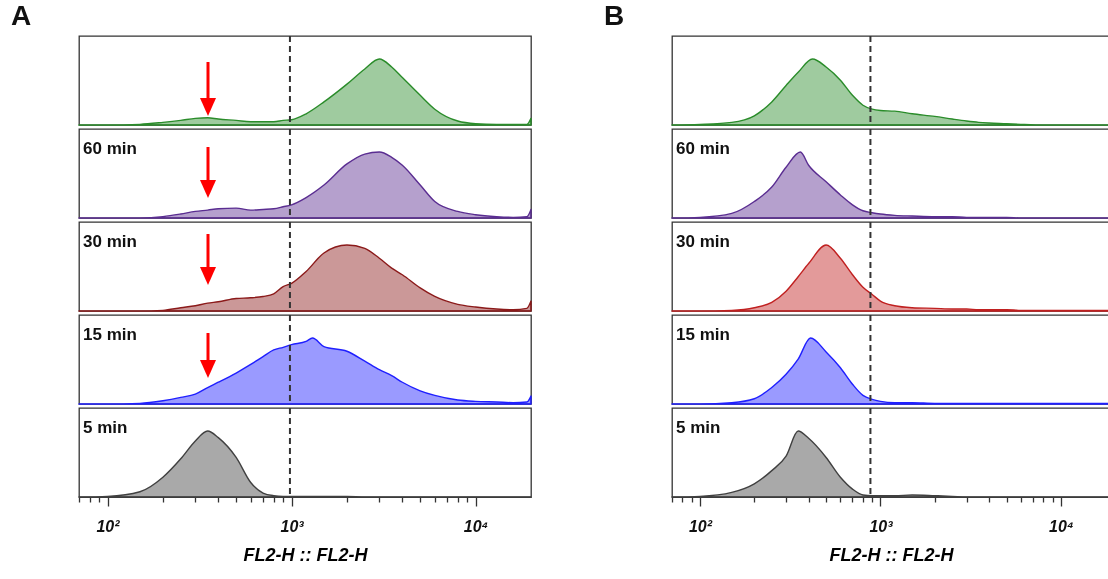 This screenshot has height=579, width=1108. What do you see at coordinates (614, 15) in the screenshot?
I see `chart-title: B` at bounding box center [614, 15].